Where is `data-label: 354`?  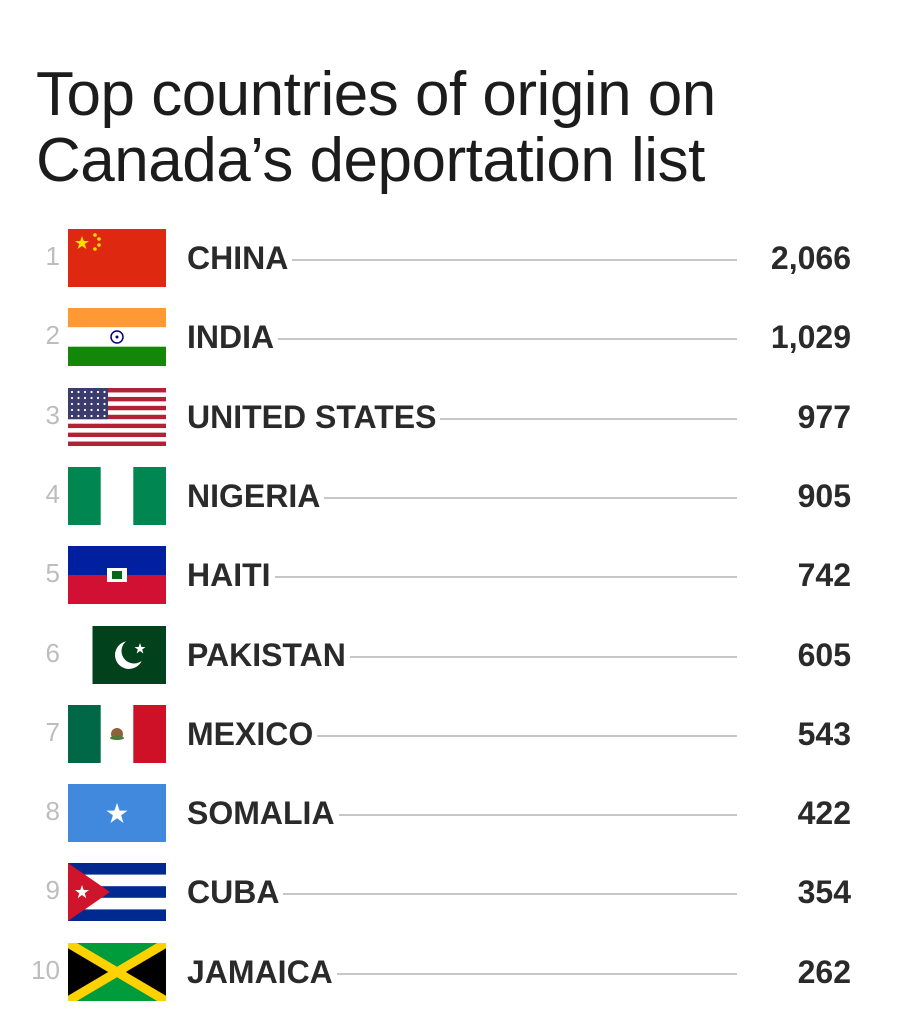 data-label: 354 is located at coordinates (821, 893).